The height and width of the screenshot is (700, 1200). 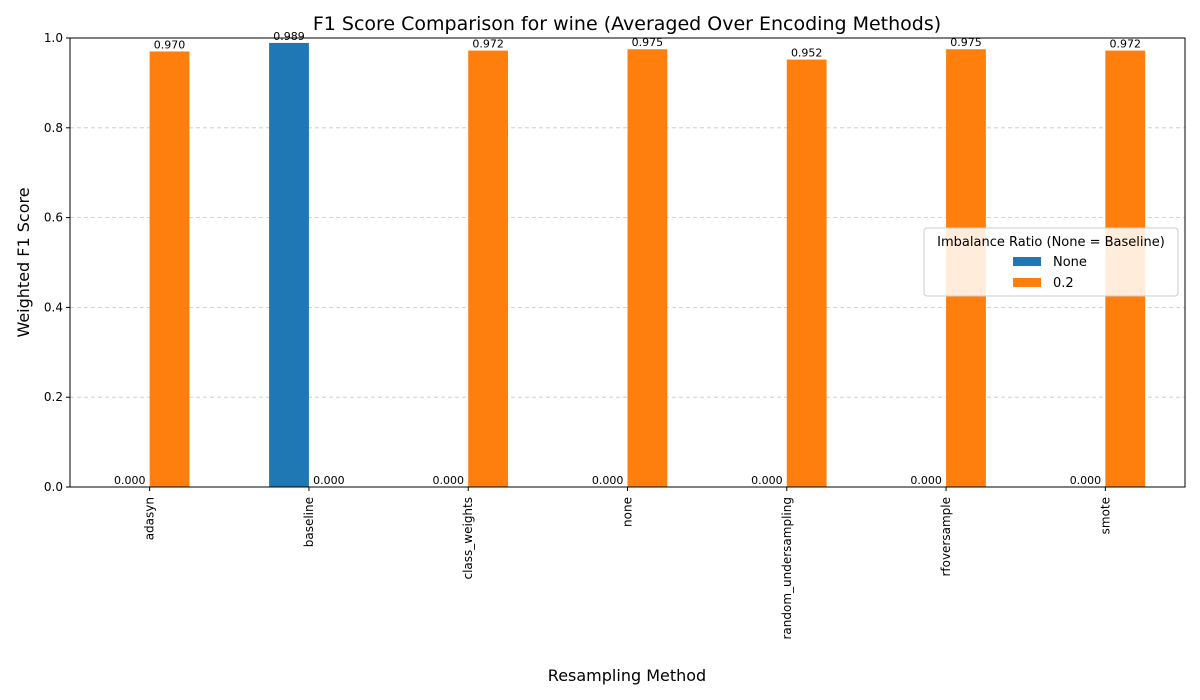 I want to click on y-tick-label: 0.2, so click(x=53, y=397).